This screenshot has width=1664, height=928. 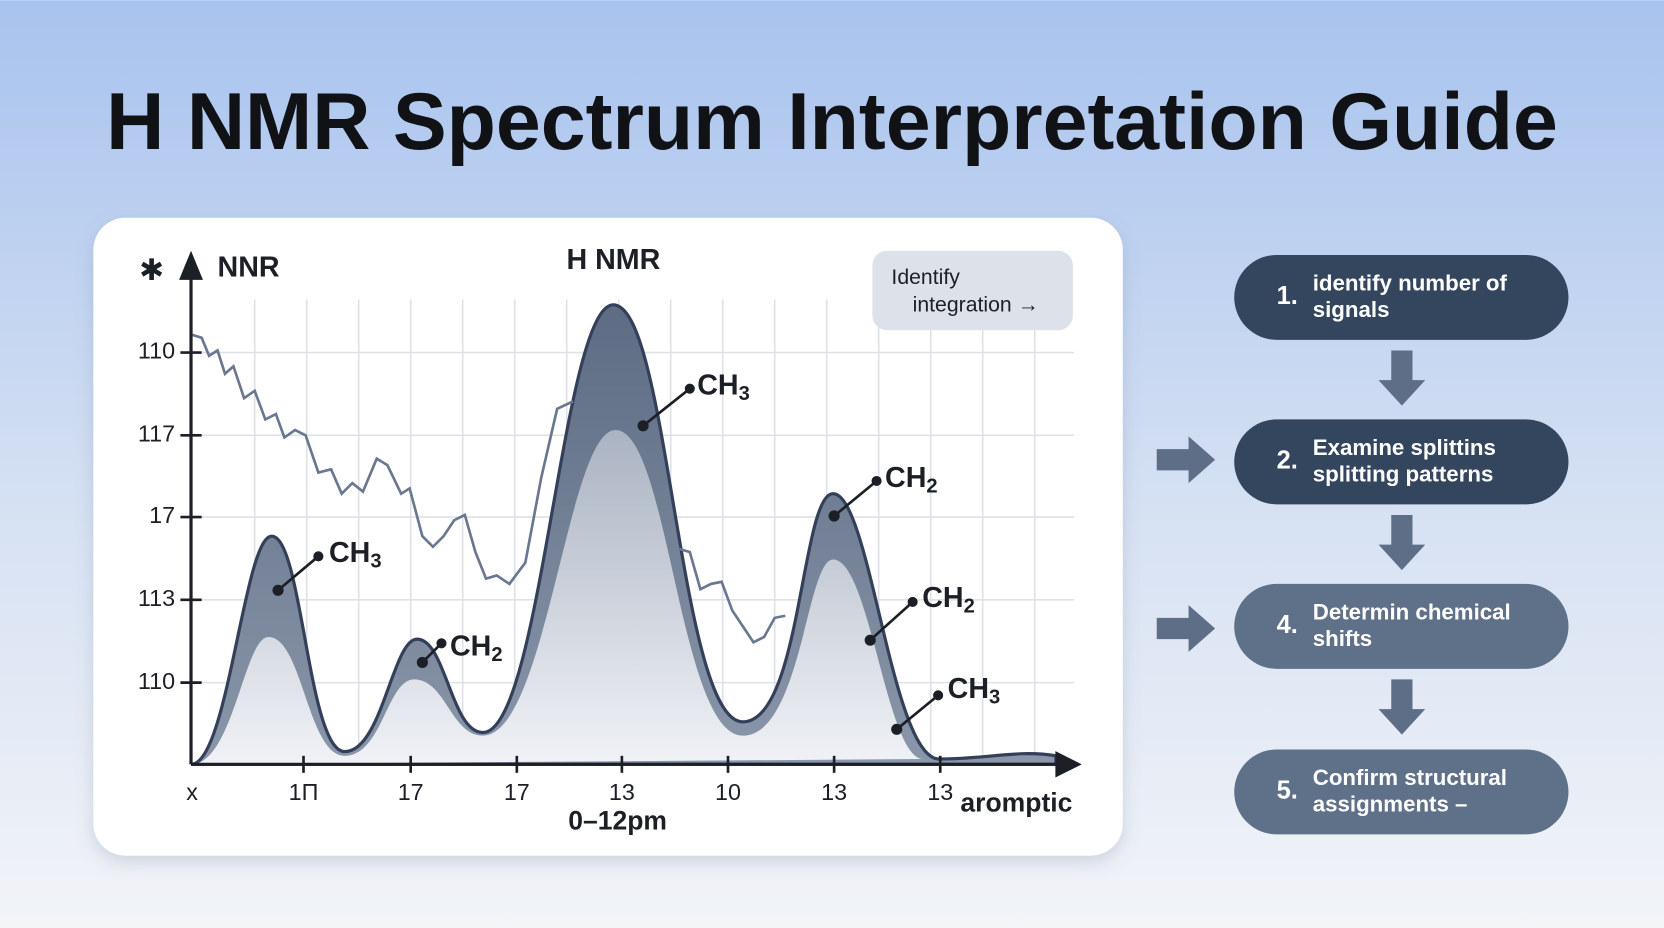 What do you see at coordinates (728, 792) in the screenshot?
I see `x-tick-label: 10` at bounding box center [728, 792].